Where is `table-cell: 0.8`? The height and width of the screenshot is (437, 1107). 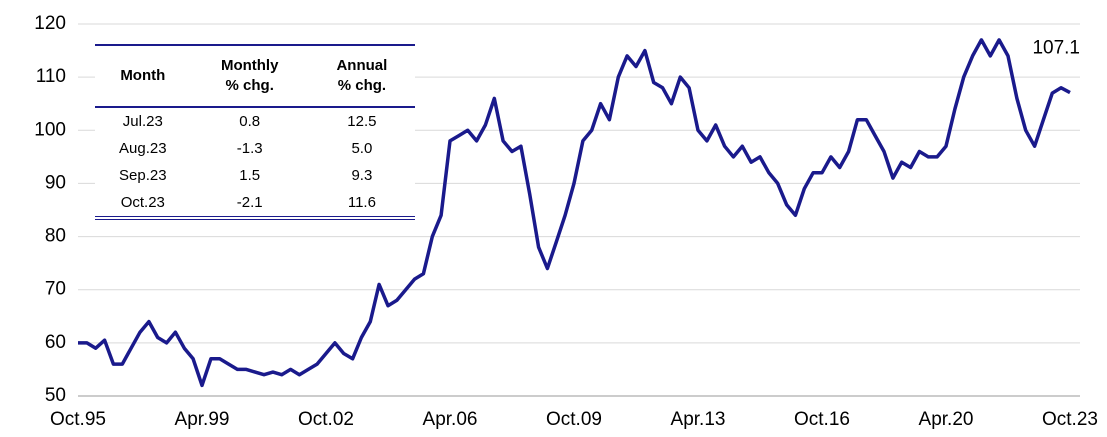 table-cell: 0.8 is located at coordinates (250, 121).